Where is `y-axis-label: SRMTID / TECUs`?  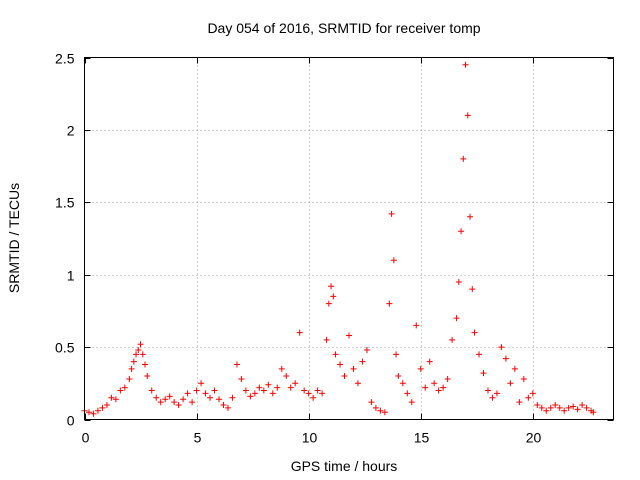
y-axis-label: SRMTID / TECUs is located at coordinates (14, 238).